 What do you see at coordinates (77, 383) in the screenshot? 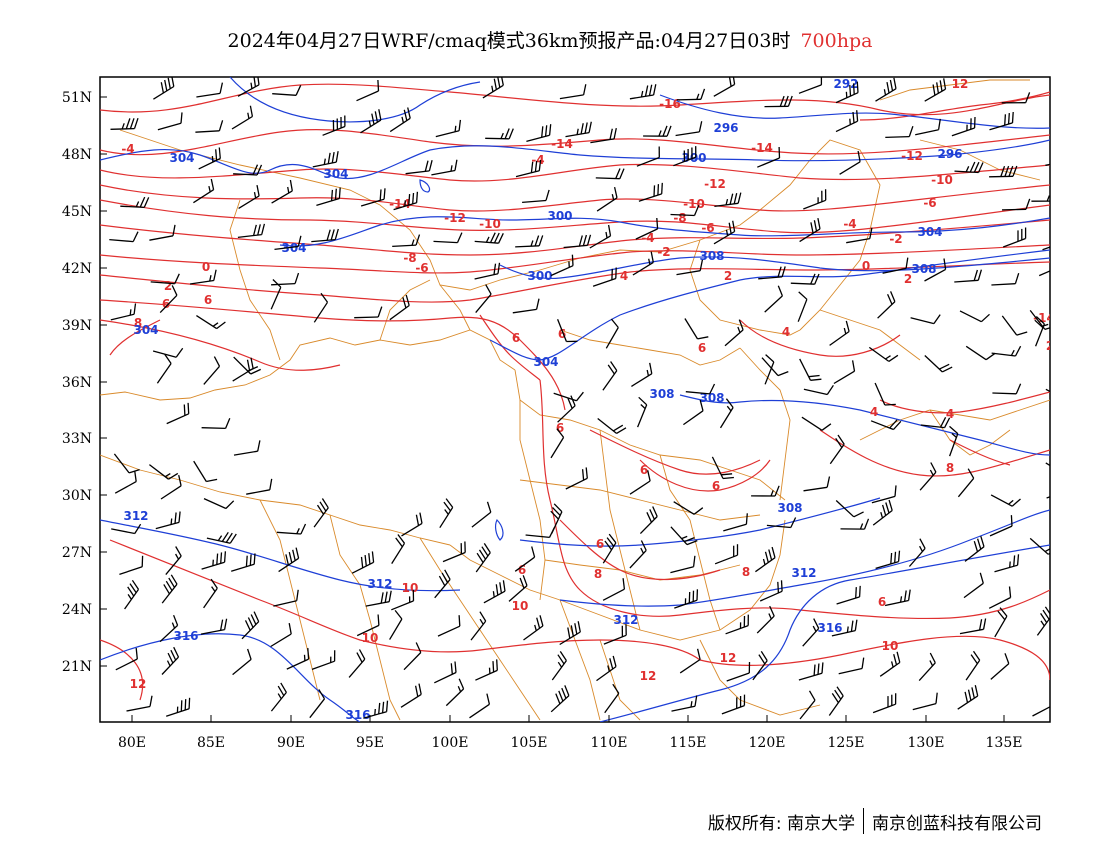
I see `lat-tick-label: 36N` at bounding box center [77, 383].